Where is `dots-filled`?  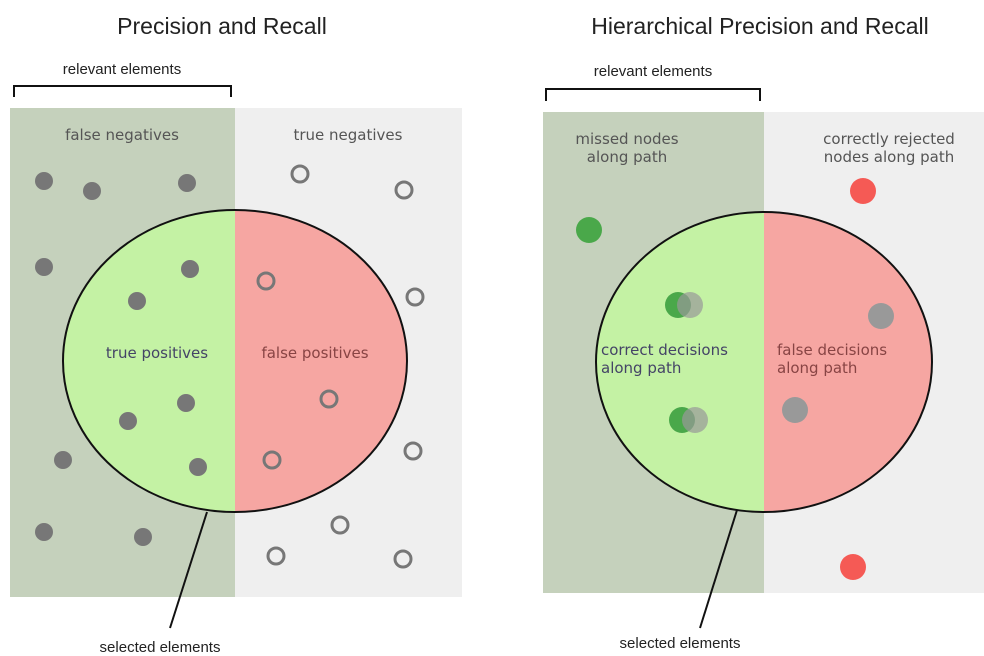
dots-filled is located at coordinates (121, 359).